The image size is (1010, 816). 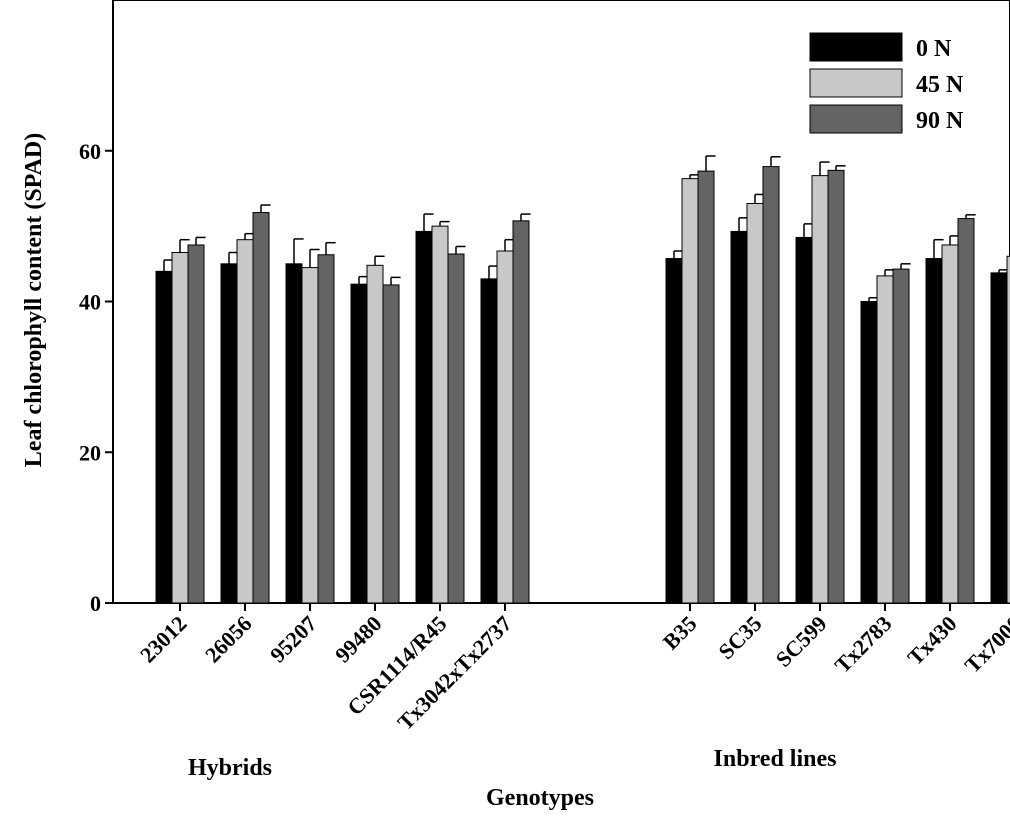 What do you see at coordinates (293, 639) in the screenshot?
I see `x-tick-label: 95207` at bounding box center [293, 639].